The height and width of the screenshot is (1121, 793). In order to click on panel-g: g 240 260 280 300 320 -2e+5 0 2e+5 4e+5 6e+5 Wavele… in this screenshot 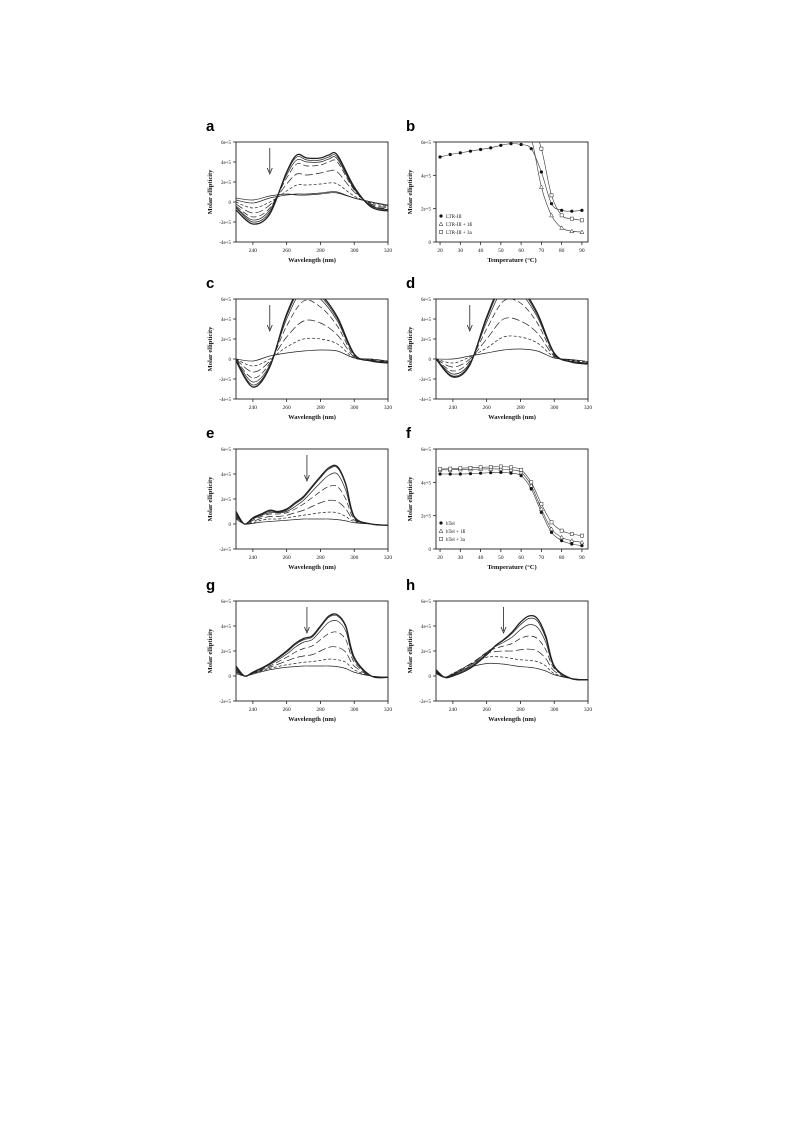, I will do `click(296, 653)`.